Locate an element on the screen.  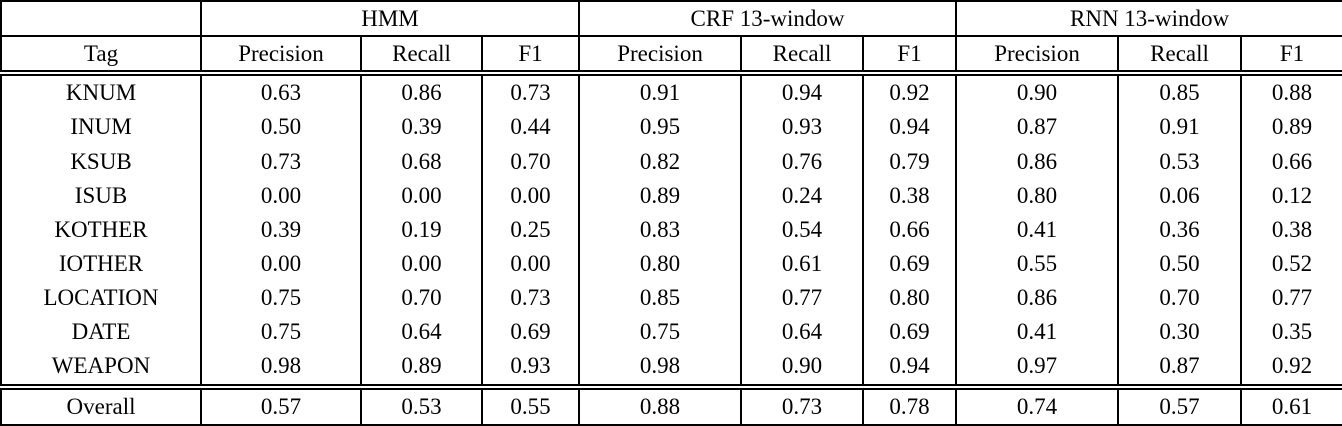
metric-value-cell: 0.68 is located at coordinates (421, 161).